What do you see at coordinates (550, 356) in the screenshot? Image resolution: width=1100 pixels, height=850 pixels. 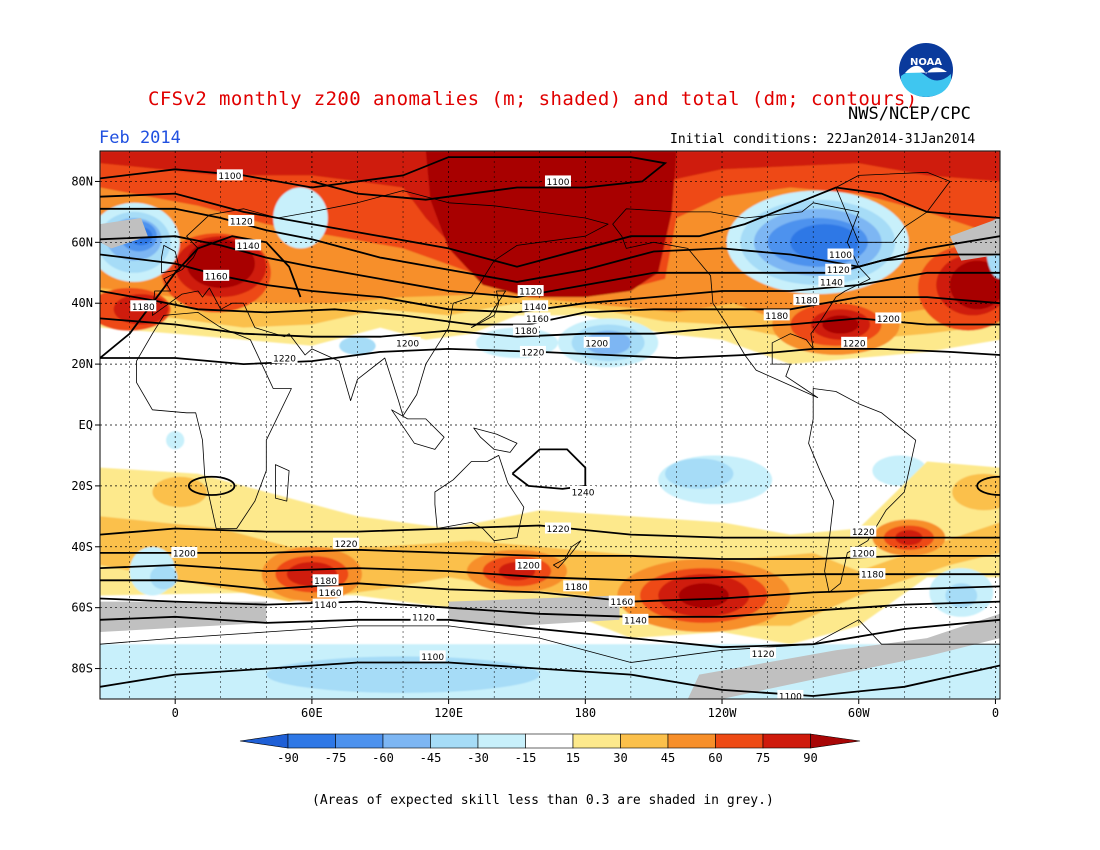 I see `contour-1220-nh` at bounding box center [550, 356].